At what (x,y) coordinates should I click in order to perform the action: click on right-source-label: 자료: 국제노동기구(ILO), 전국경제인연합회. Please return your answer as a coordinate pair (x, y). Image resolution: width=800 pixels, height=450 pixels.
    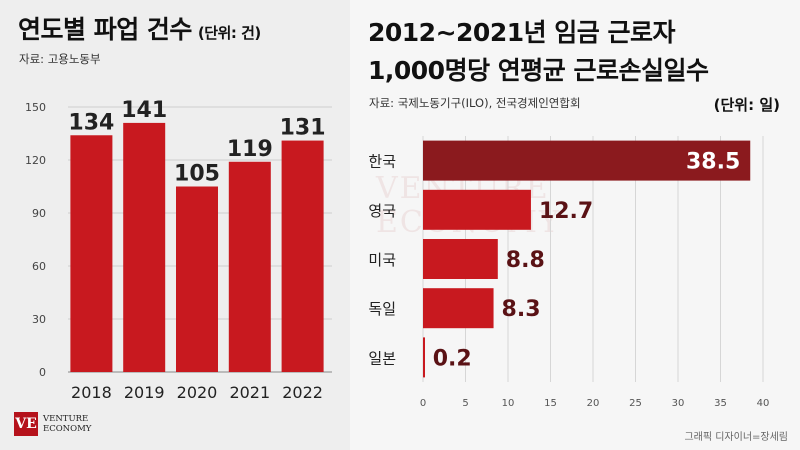
    Looking at the image, I should click on (475, 103).